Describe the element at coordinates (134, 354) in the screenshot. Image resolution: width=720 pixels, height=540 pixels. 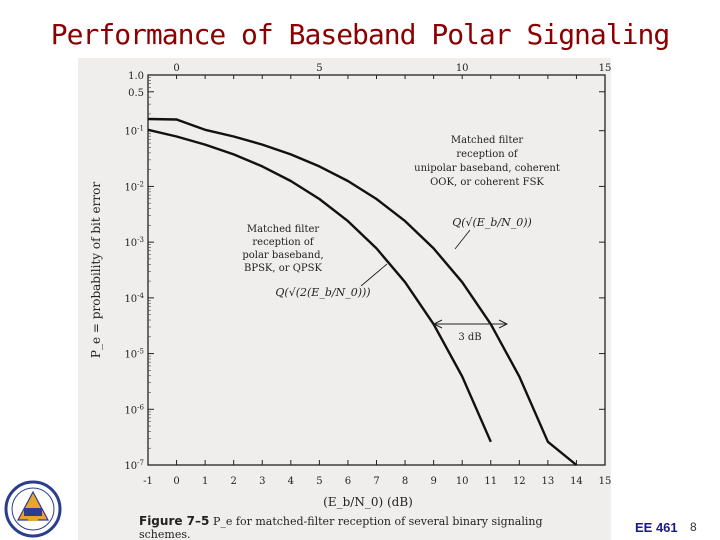
I see `y-tick-label: 10⁻⁵` at that location.